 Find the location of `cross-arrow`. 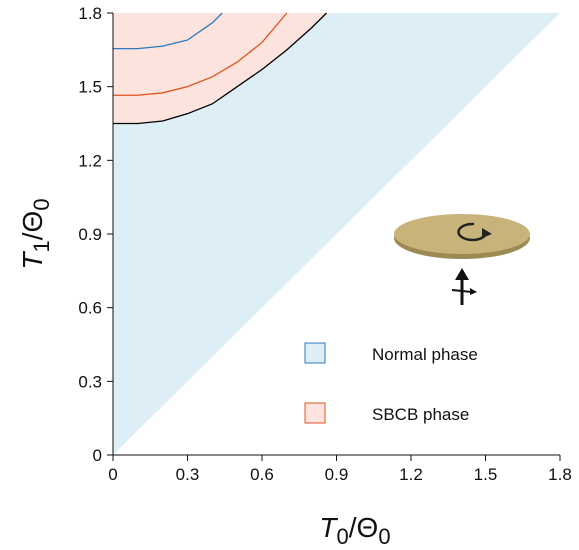

cross-arrow is located at coordinates (462, 291).